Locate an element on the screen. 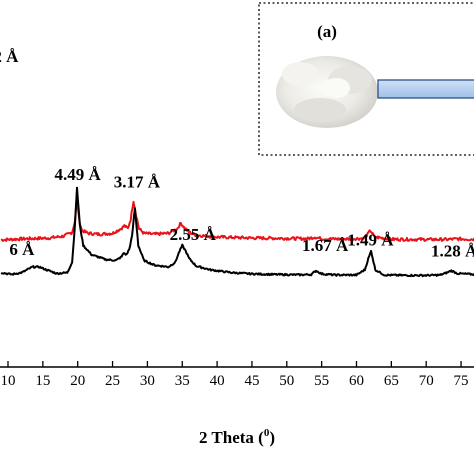 Image resolution: width=474 pixels, height=474 pixels. x-tick-label-40: 40 is located at coordinates (217, 381).